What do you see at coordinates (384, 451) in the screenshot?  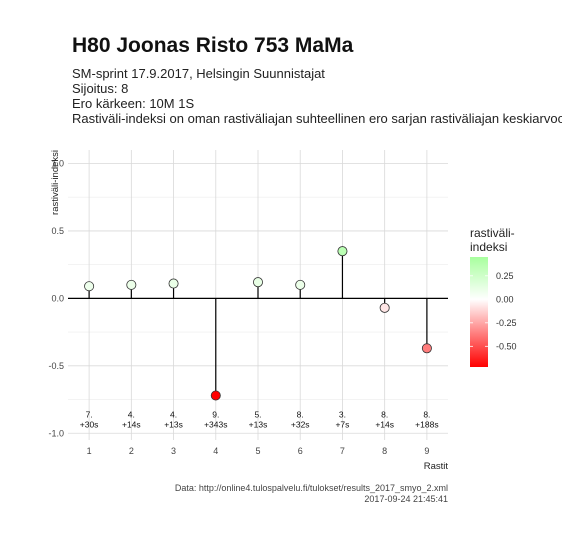 I see `x-tick-label: 8` at bounding box center [384, 451].